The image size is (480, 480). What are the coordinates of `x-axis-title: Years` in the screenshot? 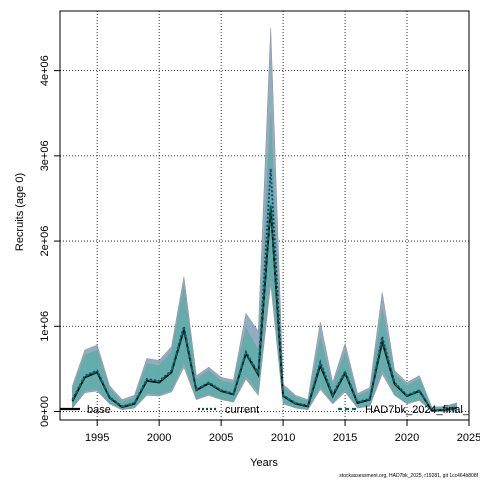 It's located at (264, 463).